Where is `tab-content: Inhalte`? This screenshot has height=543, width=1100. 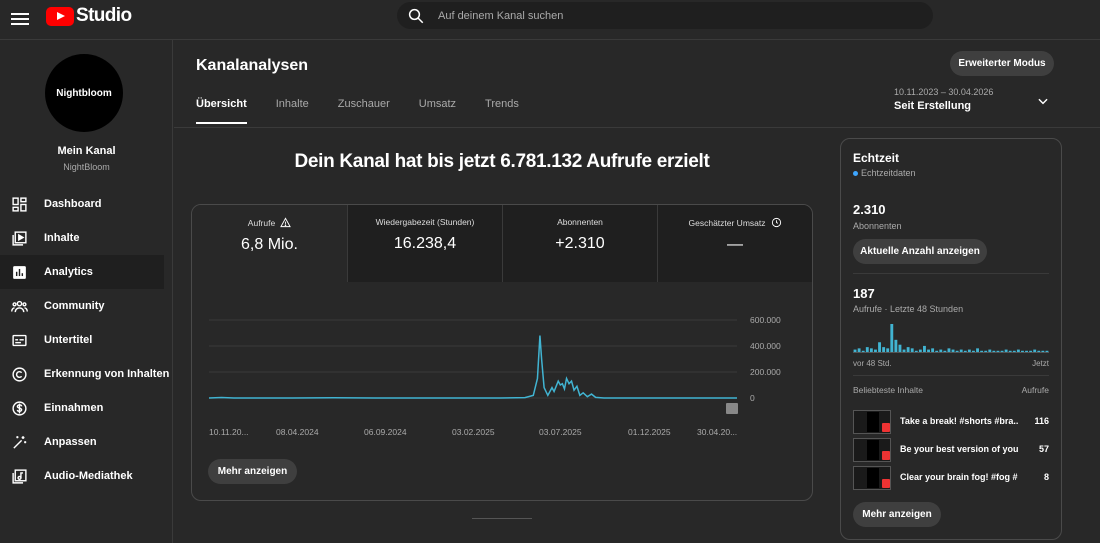 tab-content: Inhalte is located at coordinates (292, 104).